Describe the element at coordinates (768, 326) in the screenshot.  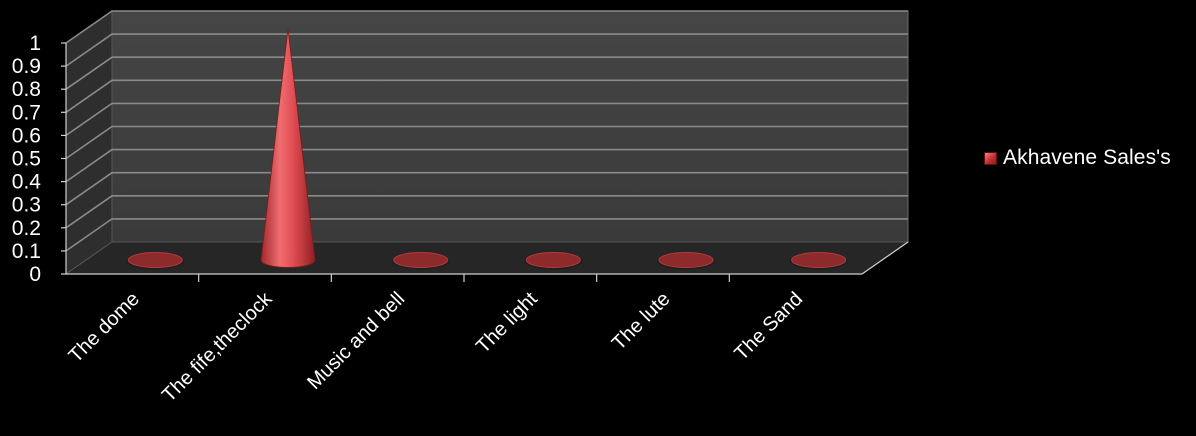
I see `x-tick-label: The Sand` at that location.